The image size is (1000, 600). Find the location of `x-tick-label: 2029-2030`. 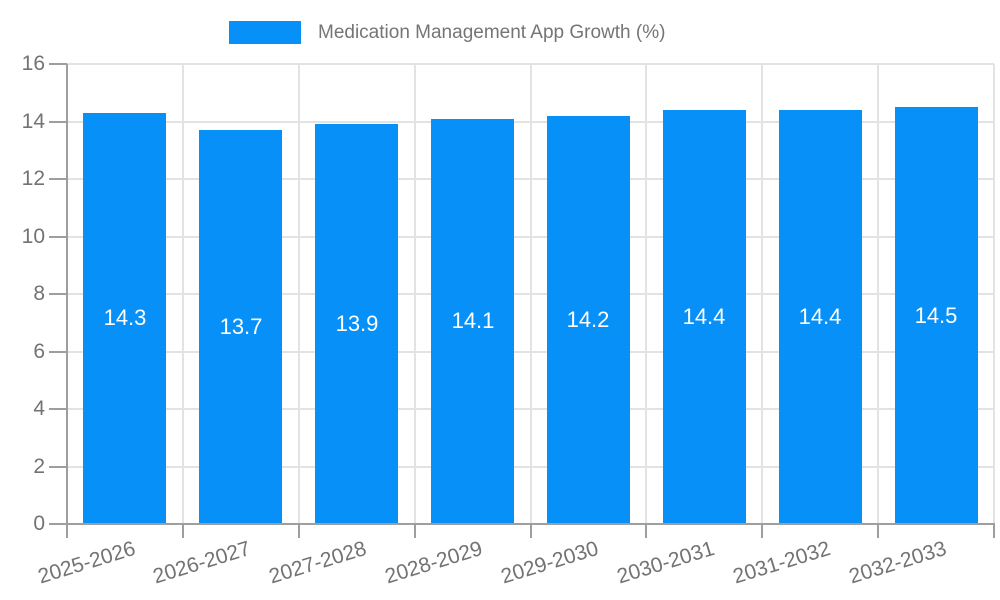

x-tick-label: 2029-2030 is located at coordinates (550, 563).